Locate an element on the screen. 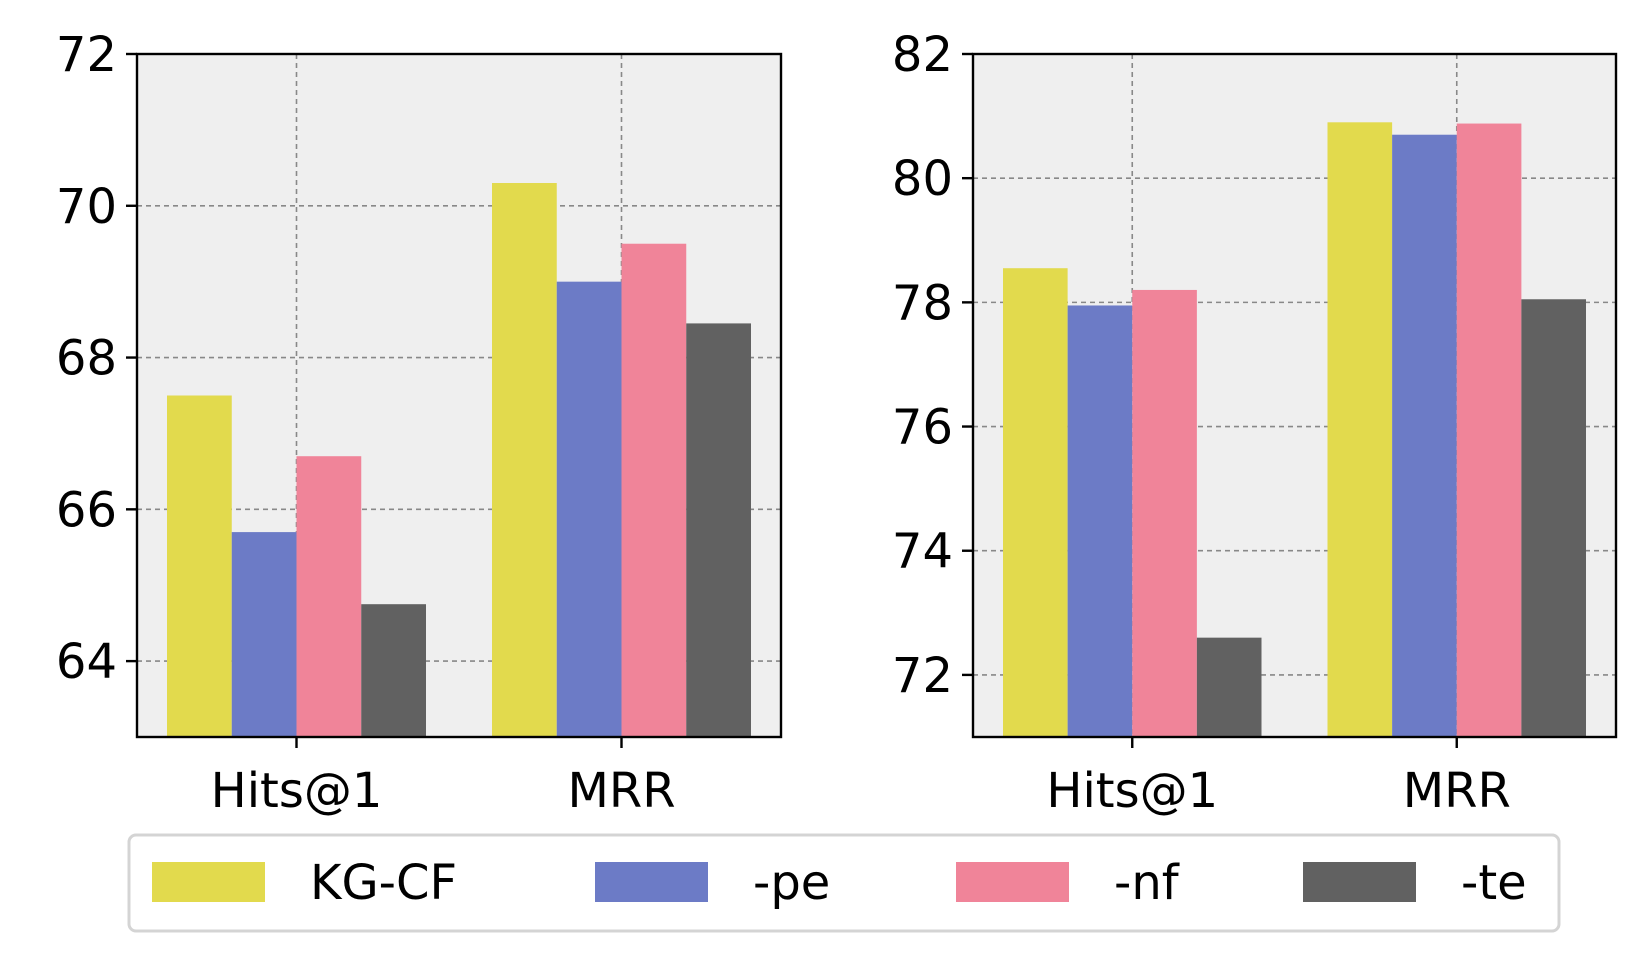  legend-swatch-te is located at coordinates (1359, 882).